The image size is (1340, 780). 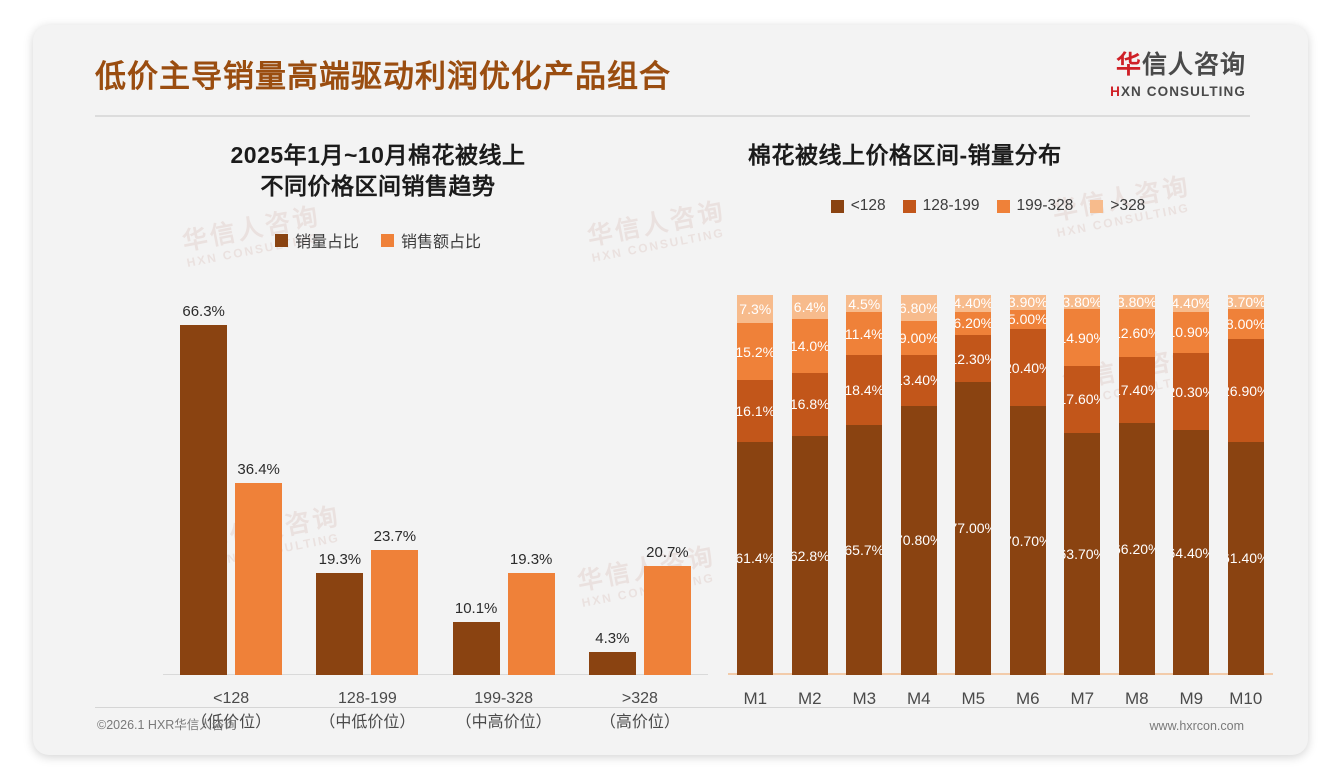 What do you see at coordinates (476, 608) in the screenshot?
I see `bar-value-label: 10.1%` at bounding box center [476, 608].